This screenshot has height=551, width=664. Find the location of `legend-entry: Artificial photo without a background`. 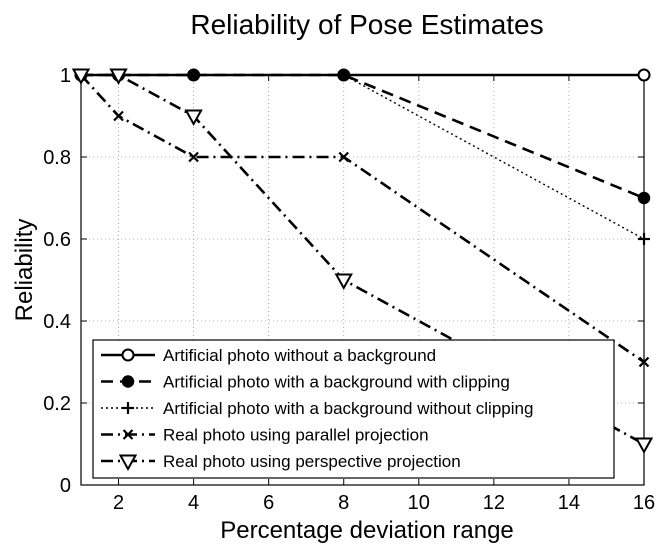

legend-entry: Artificial photo without a background is located at coordinates (268, 355).